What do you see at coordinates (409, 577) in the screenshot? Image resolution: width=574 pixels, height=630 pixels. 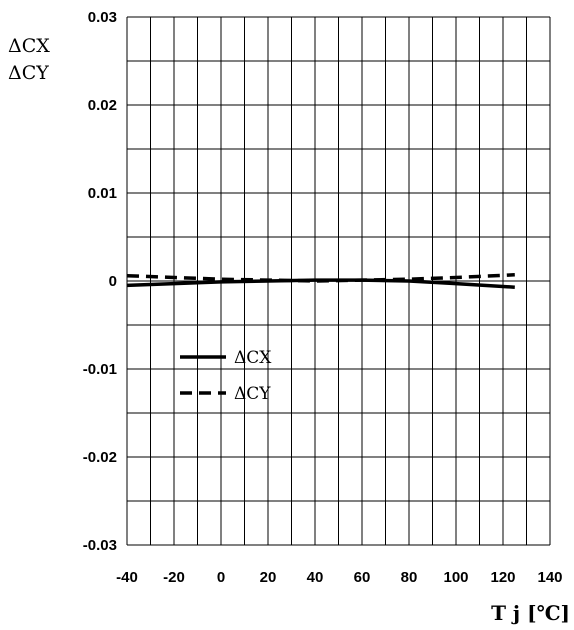 I see `x-tick-label: 80` at bounding box center [409, 577].